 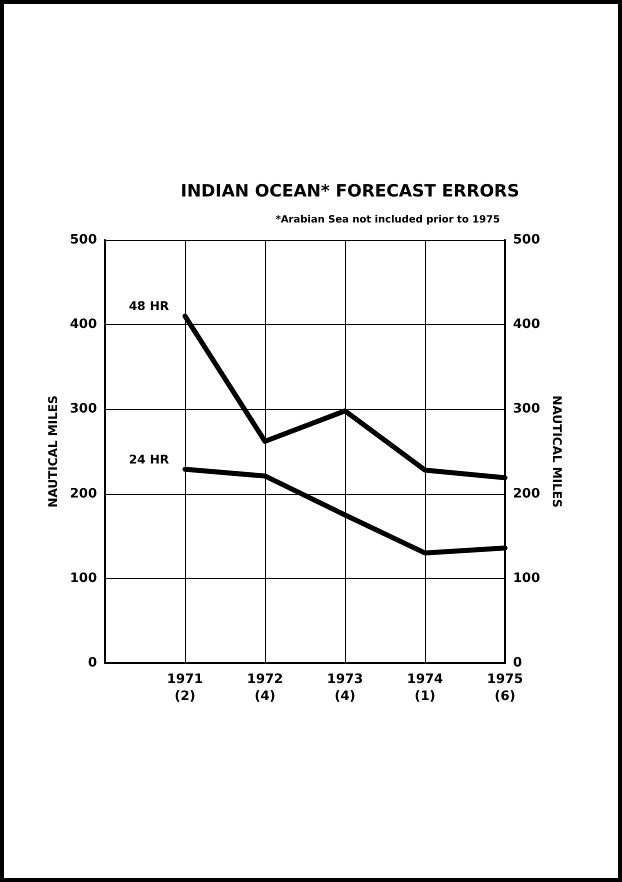 I want to click on y2-tick-label: 100, so click(x=526, y=578).